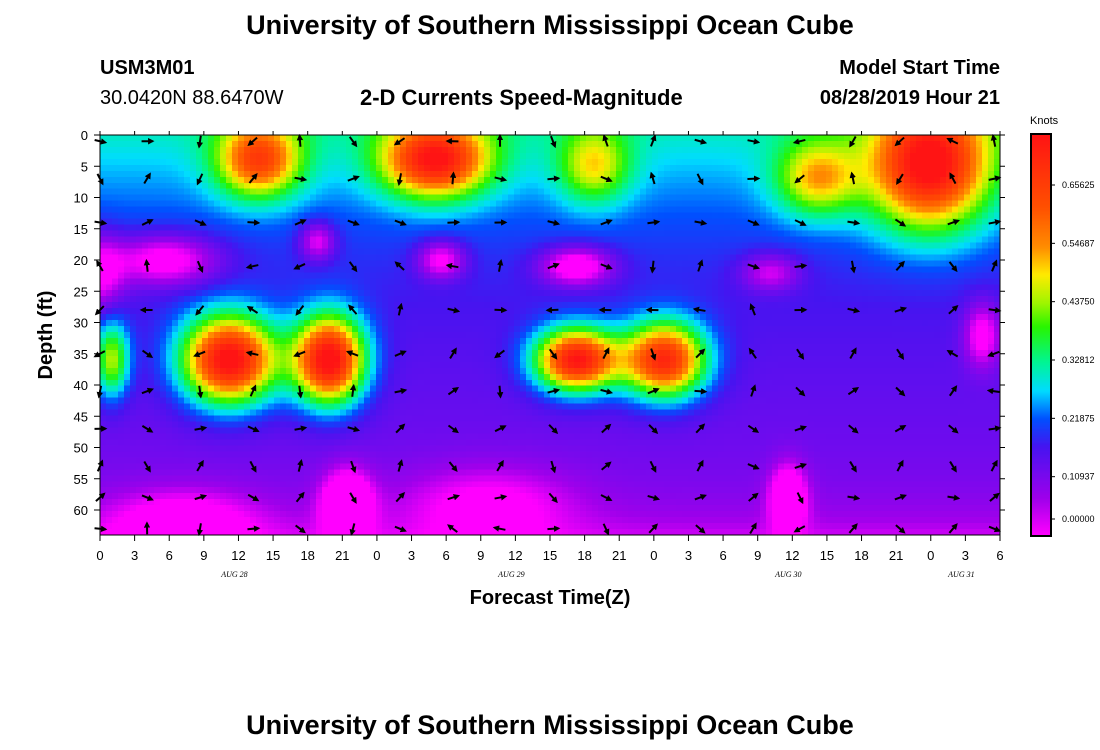  Describe the element at coordinates (81, 385) in the screenshot. I see `y-tick-label: 40` at that location.